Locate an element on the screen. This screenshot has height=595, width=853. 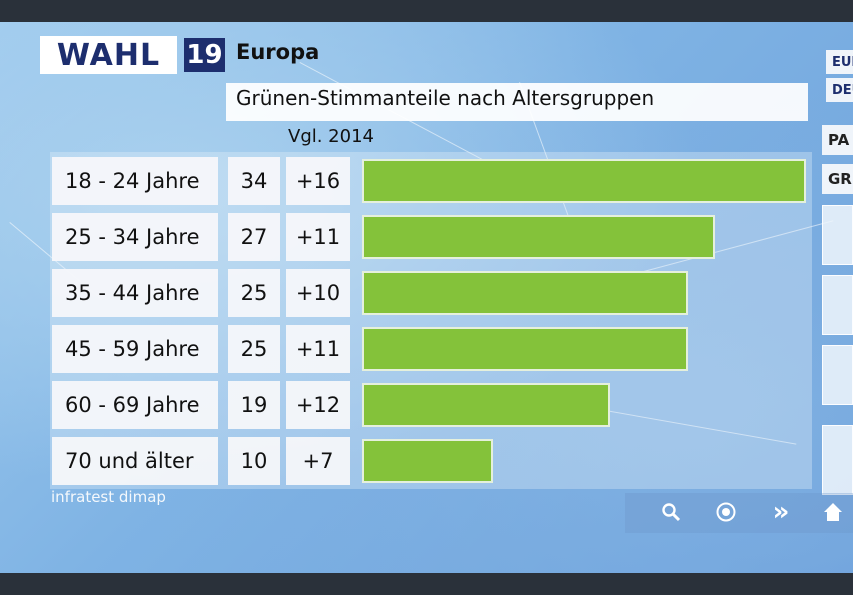
sidebar-button-label: GR is located at coordinates (840, 179).